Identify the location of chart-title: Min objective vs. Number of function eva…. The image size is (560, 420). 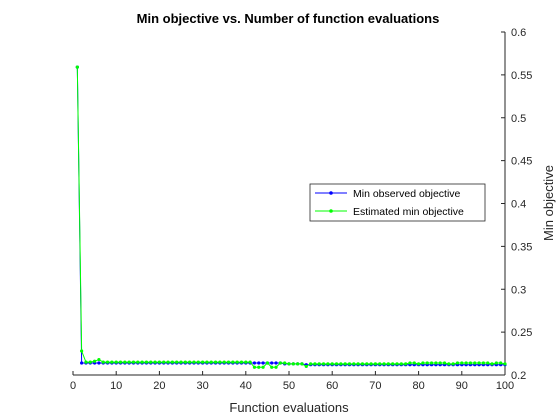
(288, 18).